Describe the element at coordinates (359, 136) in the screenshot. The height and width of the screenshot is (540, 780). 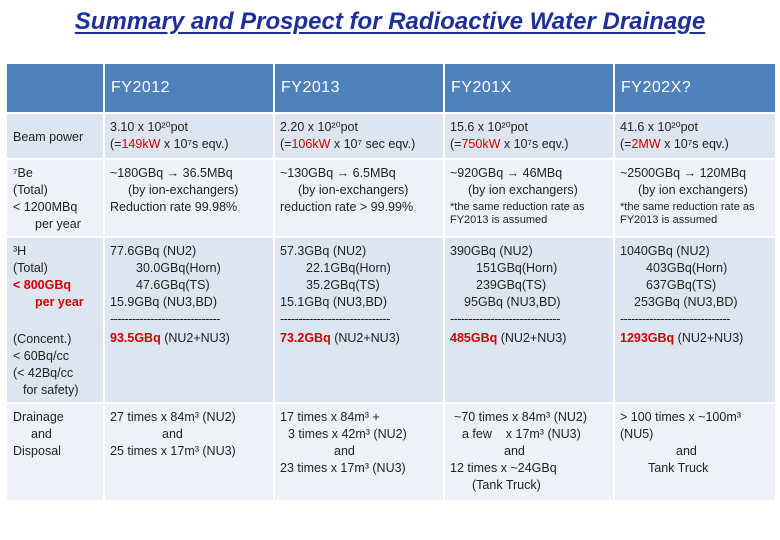
I see `beam-fy2013-cell: 2.20 x 10²⁰pot (=106kW x 10⁷ sec eqv.)` at that location.